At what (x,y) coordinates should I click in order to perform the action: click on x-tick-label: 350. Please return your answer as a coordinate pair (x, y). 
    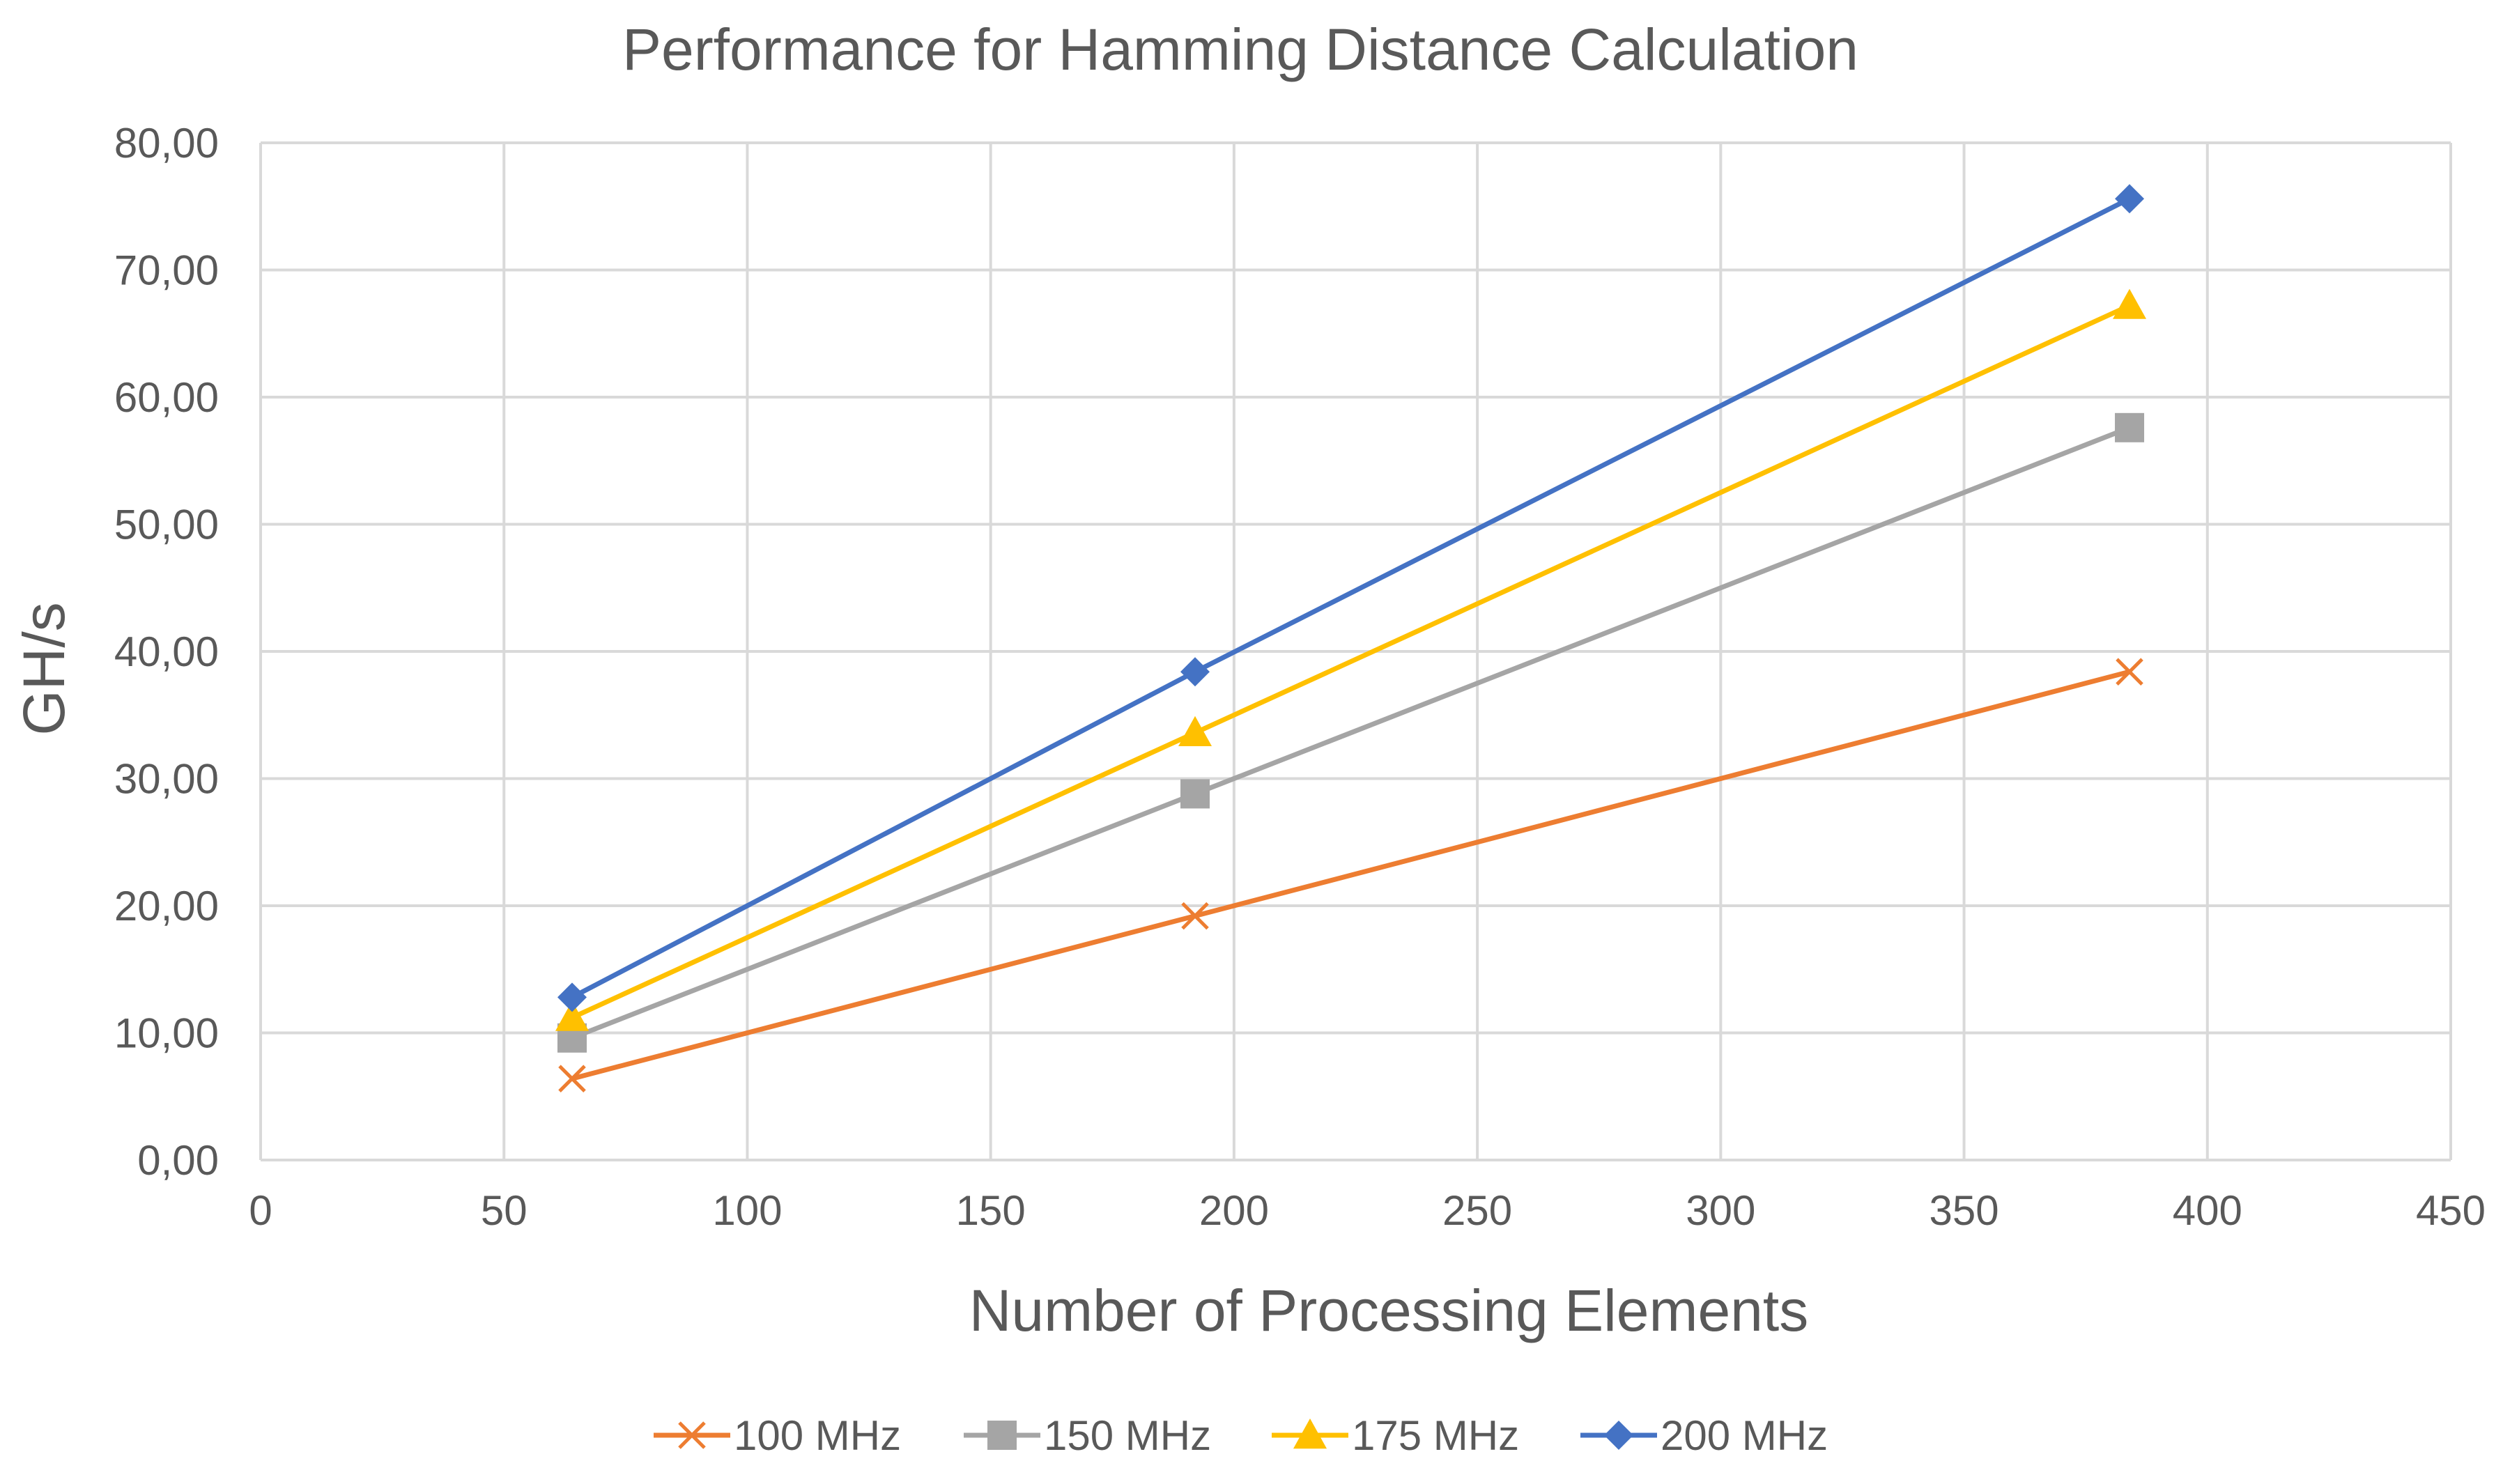
    Looking at the image, I should click on (1964, 1210).